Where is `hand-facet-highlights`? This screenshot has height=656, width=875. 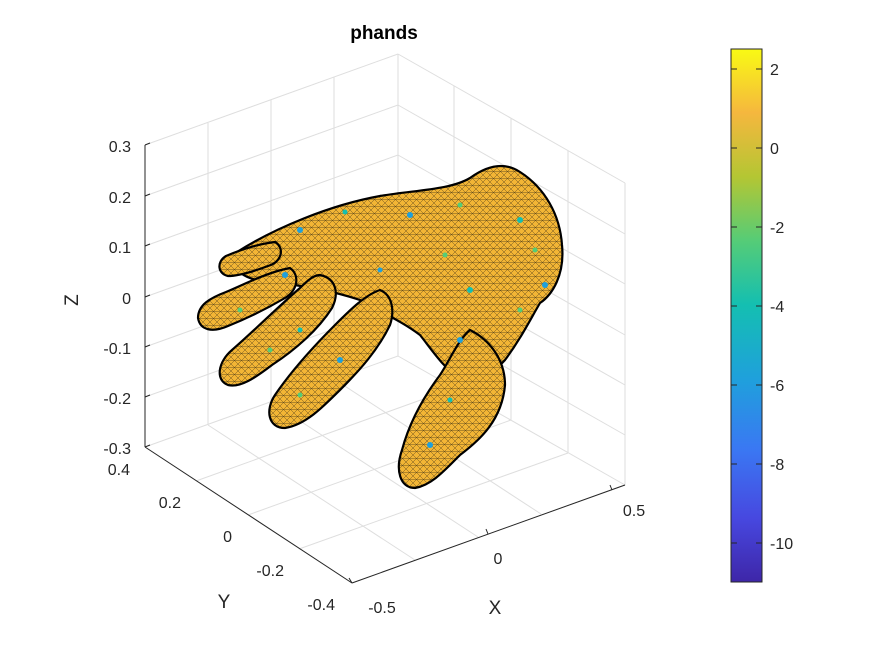
hand-facet-highlights is located at coordinates (392, 325).